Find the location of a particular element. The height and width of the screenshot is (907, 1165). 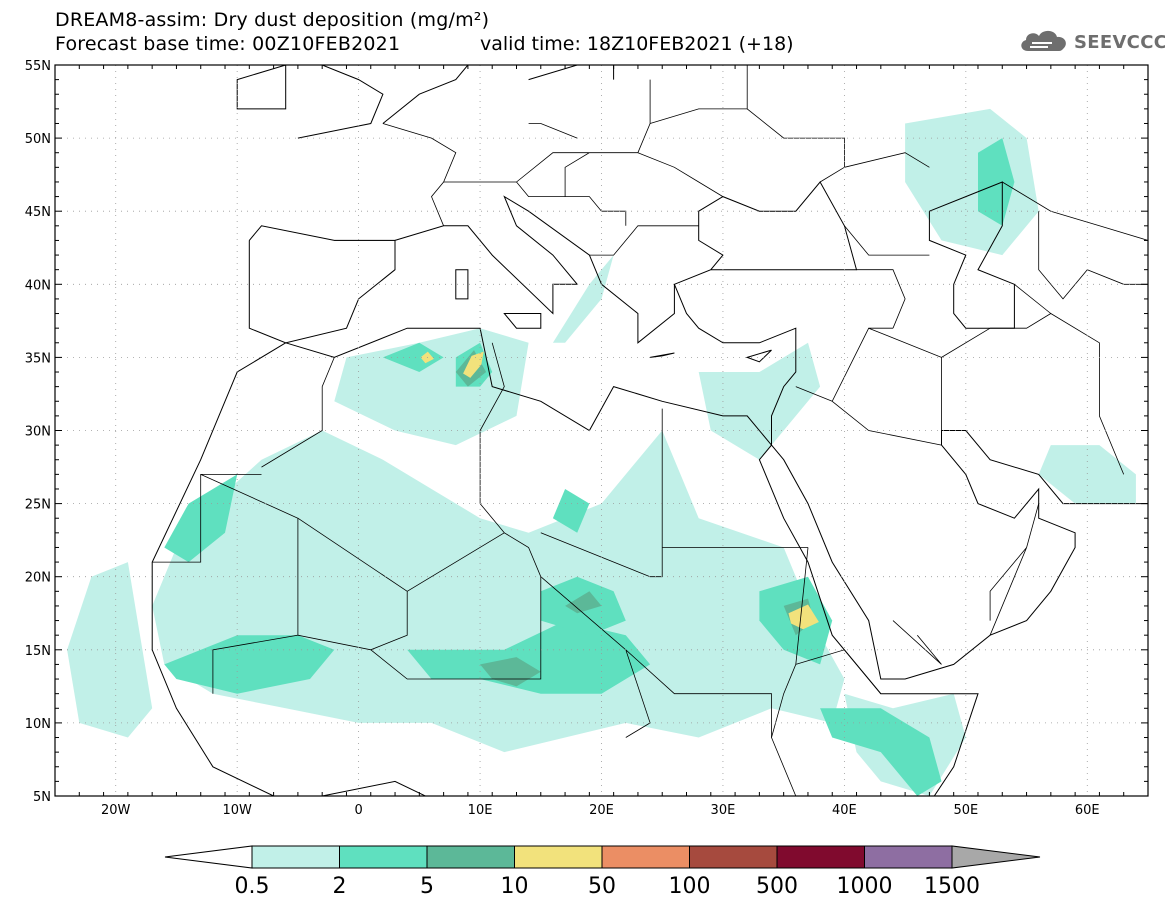

lat-label: 50N is located at coordinates (38, 139).